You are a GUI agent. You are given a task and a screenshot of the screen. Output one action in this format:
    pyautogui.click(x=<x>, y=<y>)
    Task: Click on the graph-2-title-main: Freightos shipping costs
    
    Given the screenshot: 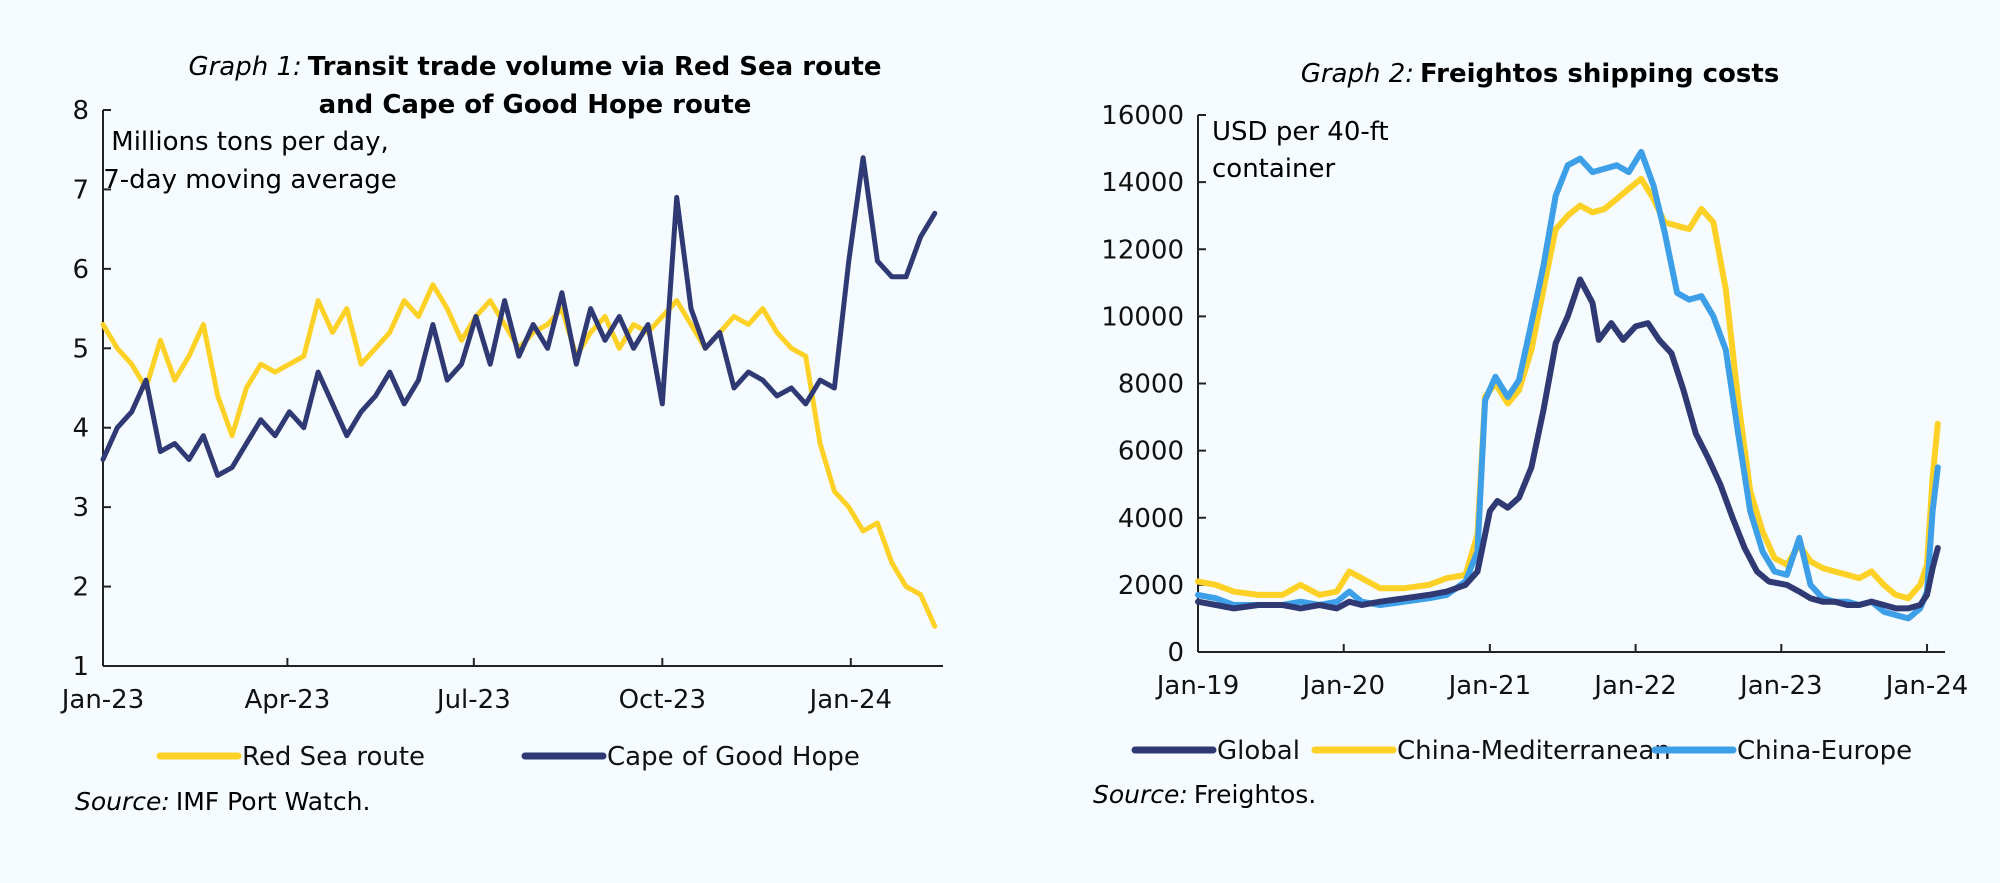 What is the action you would take?
    pyautogui.click(x=1599, y=74)
    